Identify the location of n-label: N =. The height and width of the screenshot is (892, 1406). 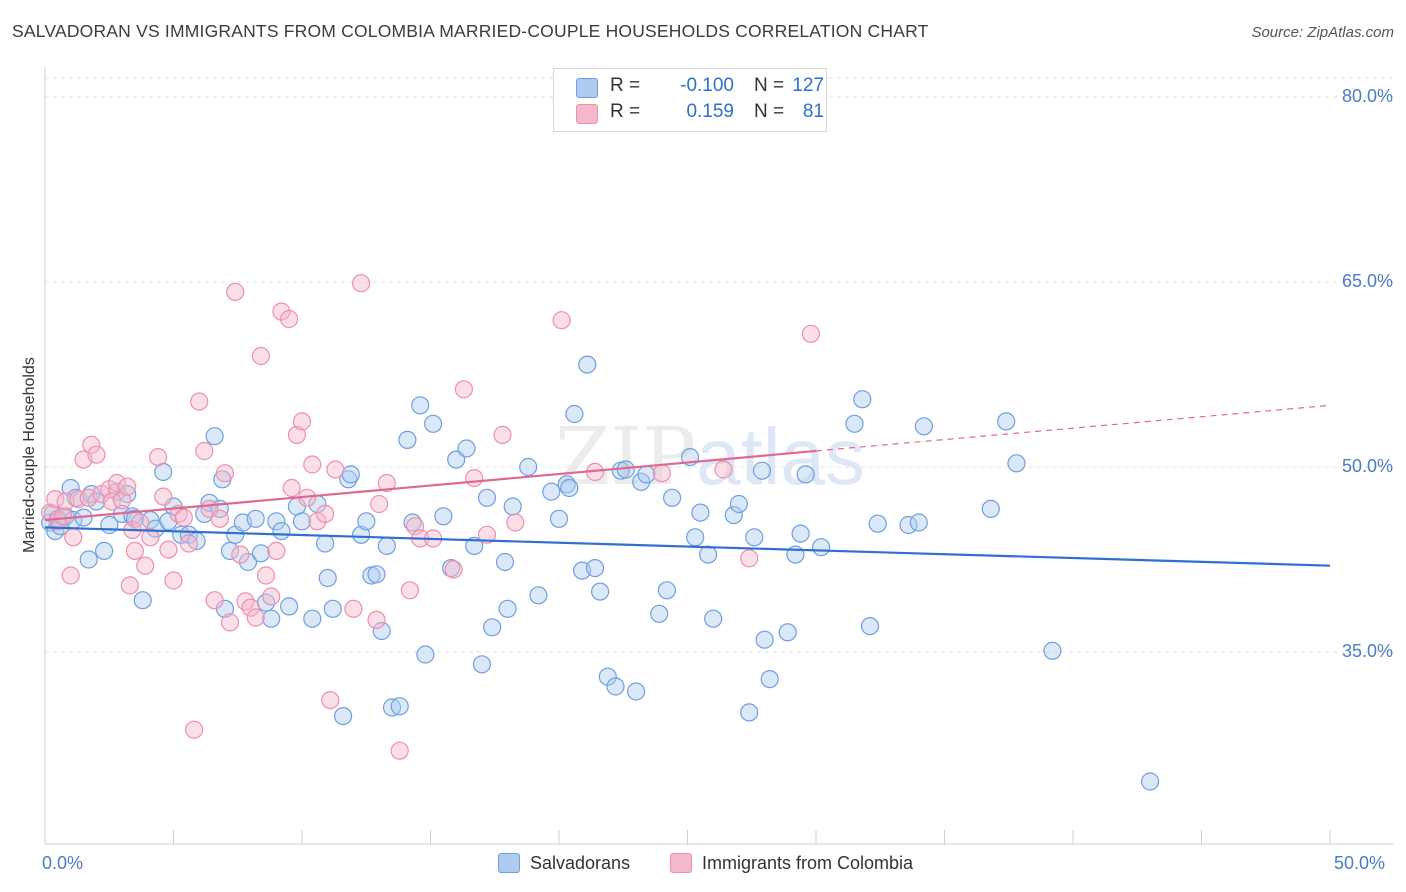
(769, 111).